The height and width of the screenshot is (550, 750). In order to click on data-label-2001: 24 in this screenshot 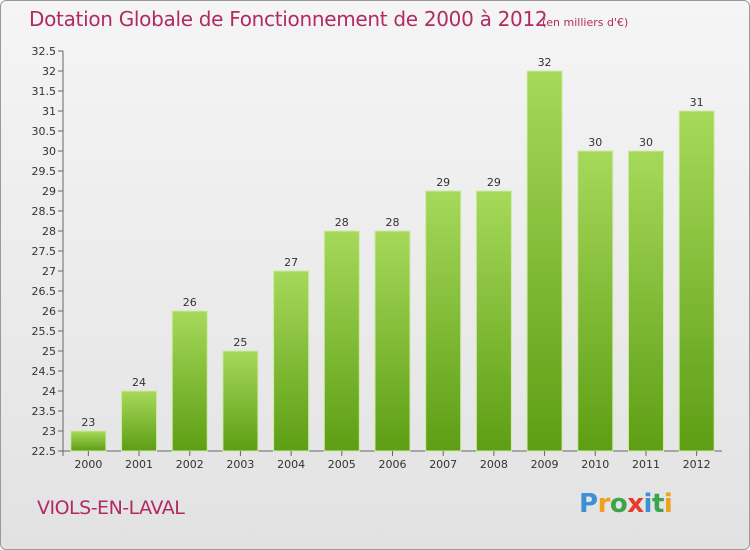, I will do `click(139, 382)`.